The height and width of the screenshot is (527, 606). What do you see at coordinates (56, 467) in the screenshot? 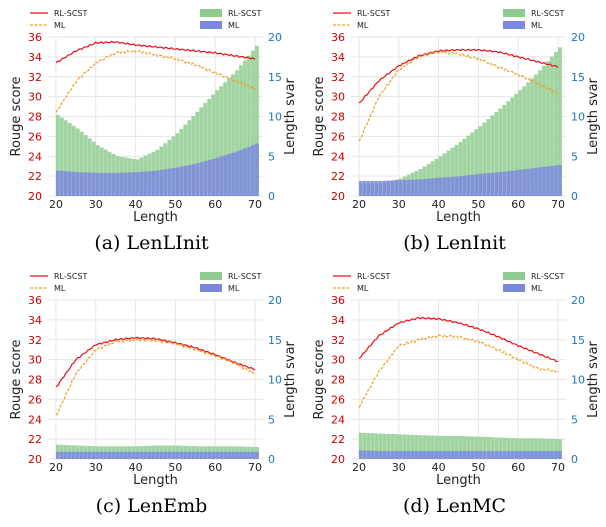
I see `x-tick-label: 20` at bounding box center [56, 467].